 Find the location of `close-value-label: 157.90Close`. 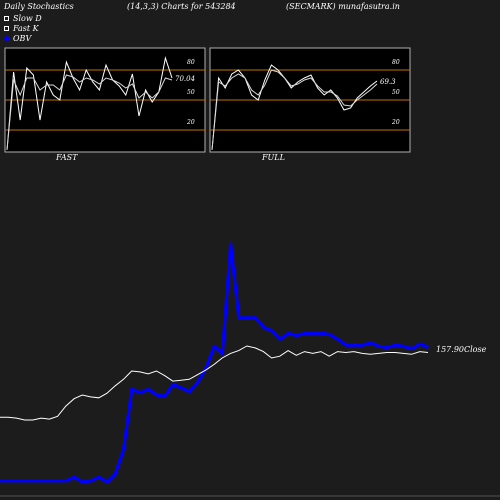

close-value-label: 157.90Close is located at coordinates (461, 349).